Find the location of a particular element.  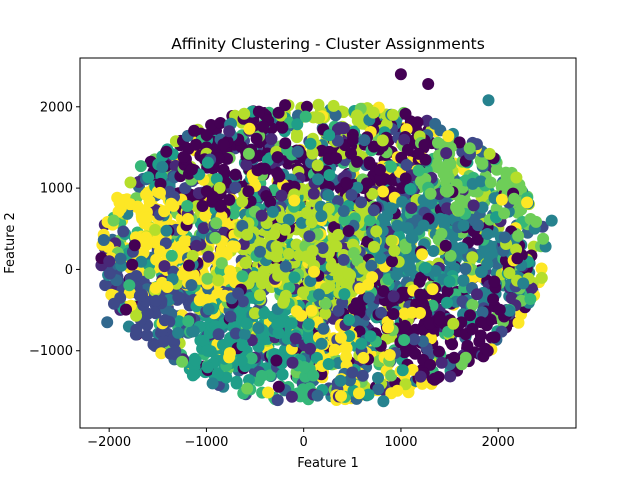

x-tick-label: −2000 is located at coordinates (109, 442).